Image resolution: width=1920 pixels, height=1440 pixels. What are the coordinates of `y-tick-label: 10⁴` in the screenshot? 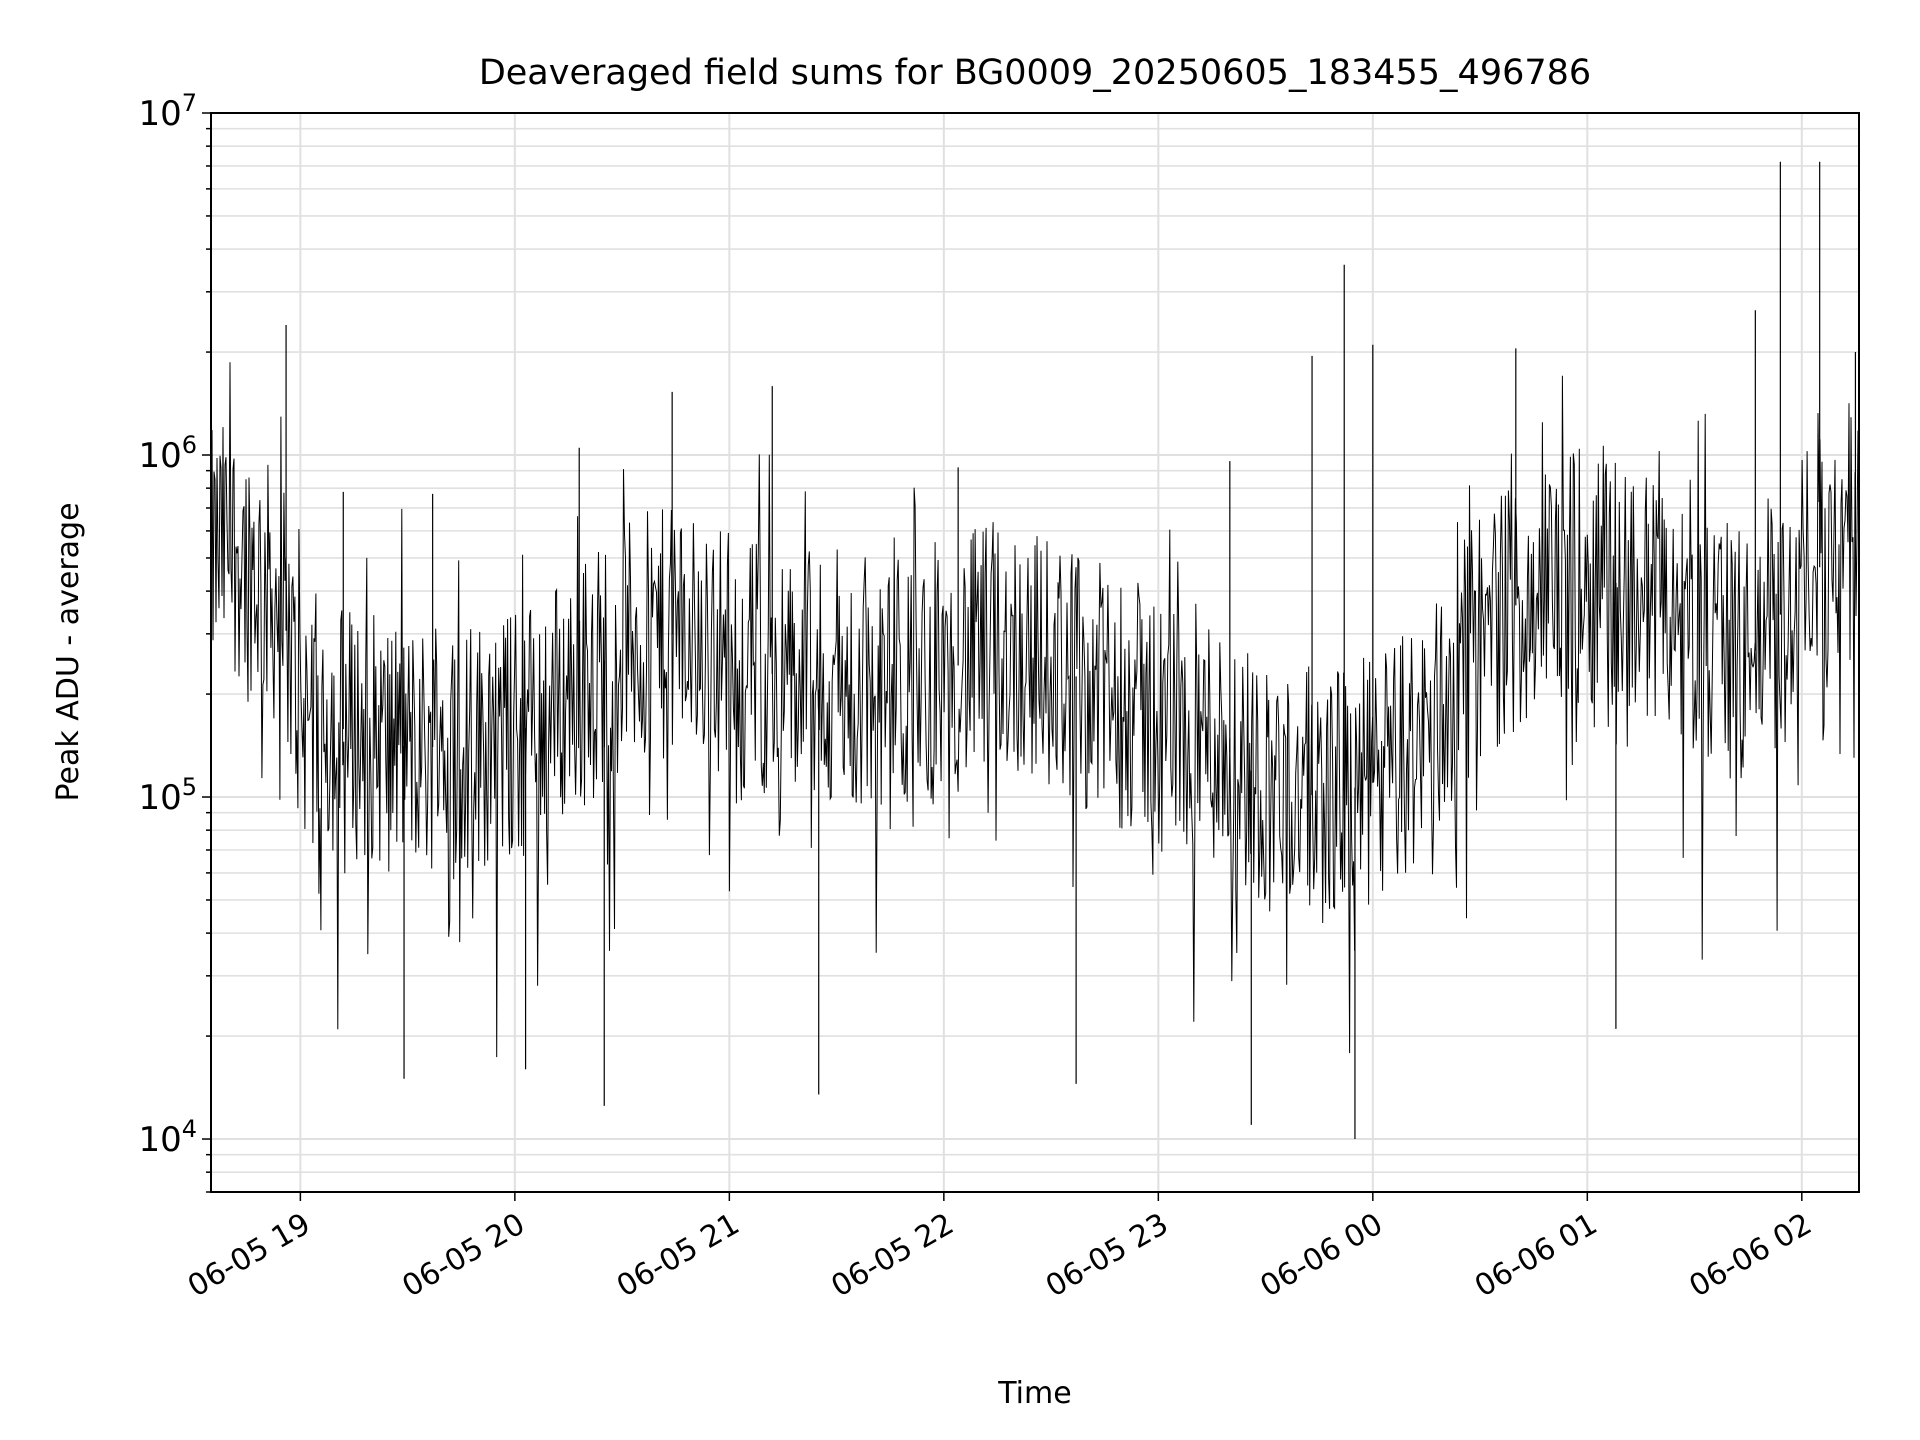 It's located at (167, 1137).